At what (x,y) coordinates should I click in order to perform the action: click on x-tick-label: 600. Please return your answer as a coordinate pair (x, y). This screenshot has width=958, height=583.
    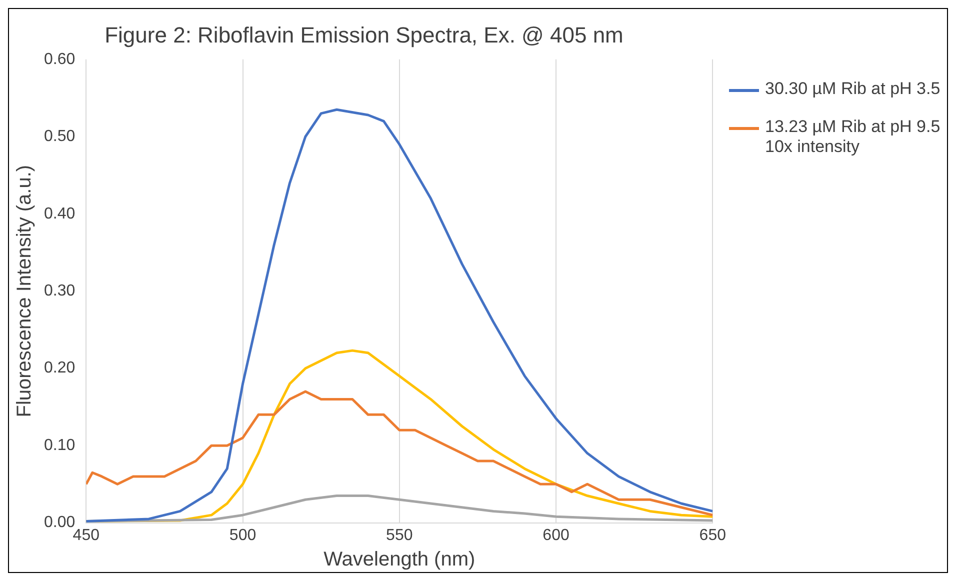
    Looking at the image, I should click on (556, 535).